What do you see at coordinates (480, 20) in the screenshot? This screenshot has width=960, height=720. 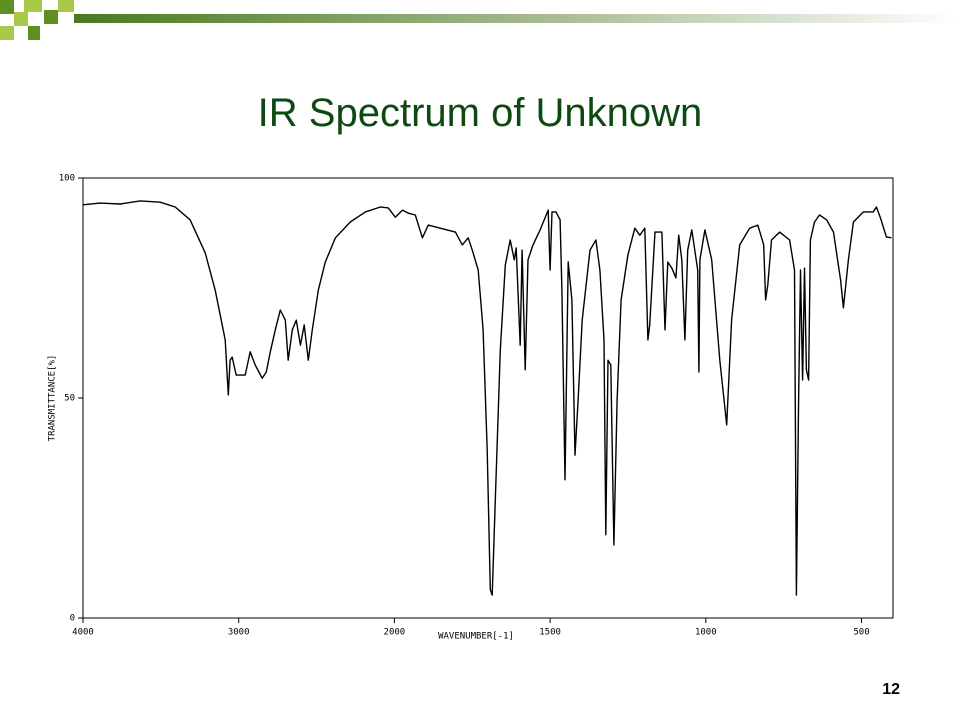 I see `header-decoration` at bounding box center [480, 20].